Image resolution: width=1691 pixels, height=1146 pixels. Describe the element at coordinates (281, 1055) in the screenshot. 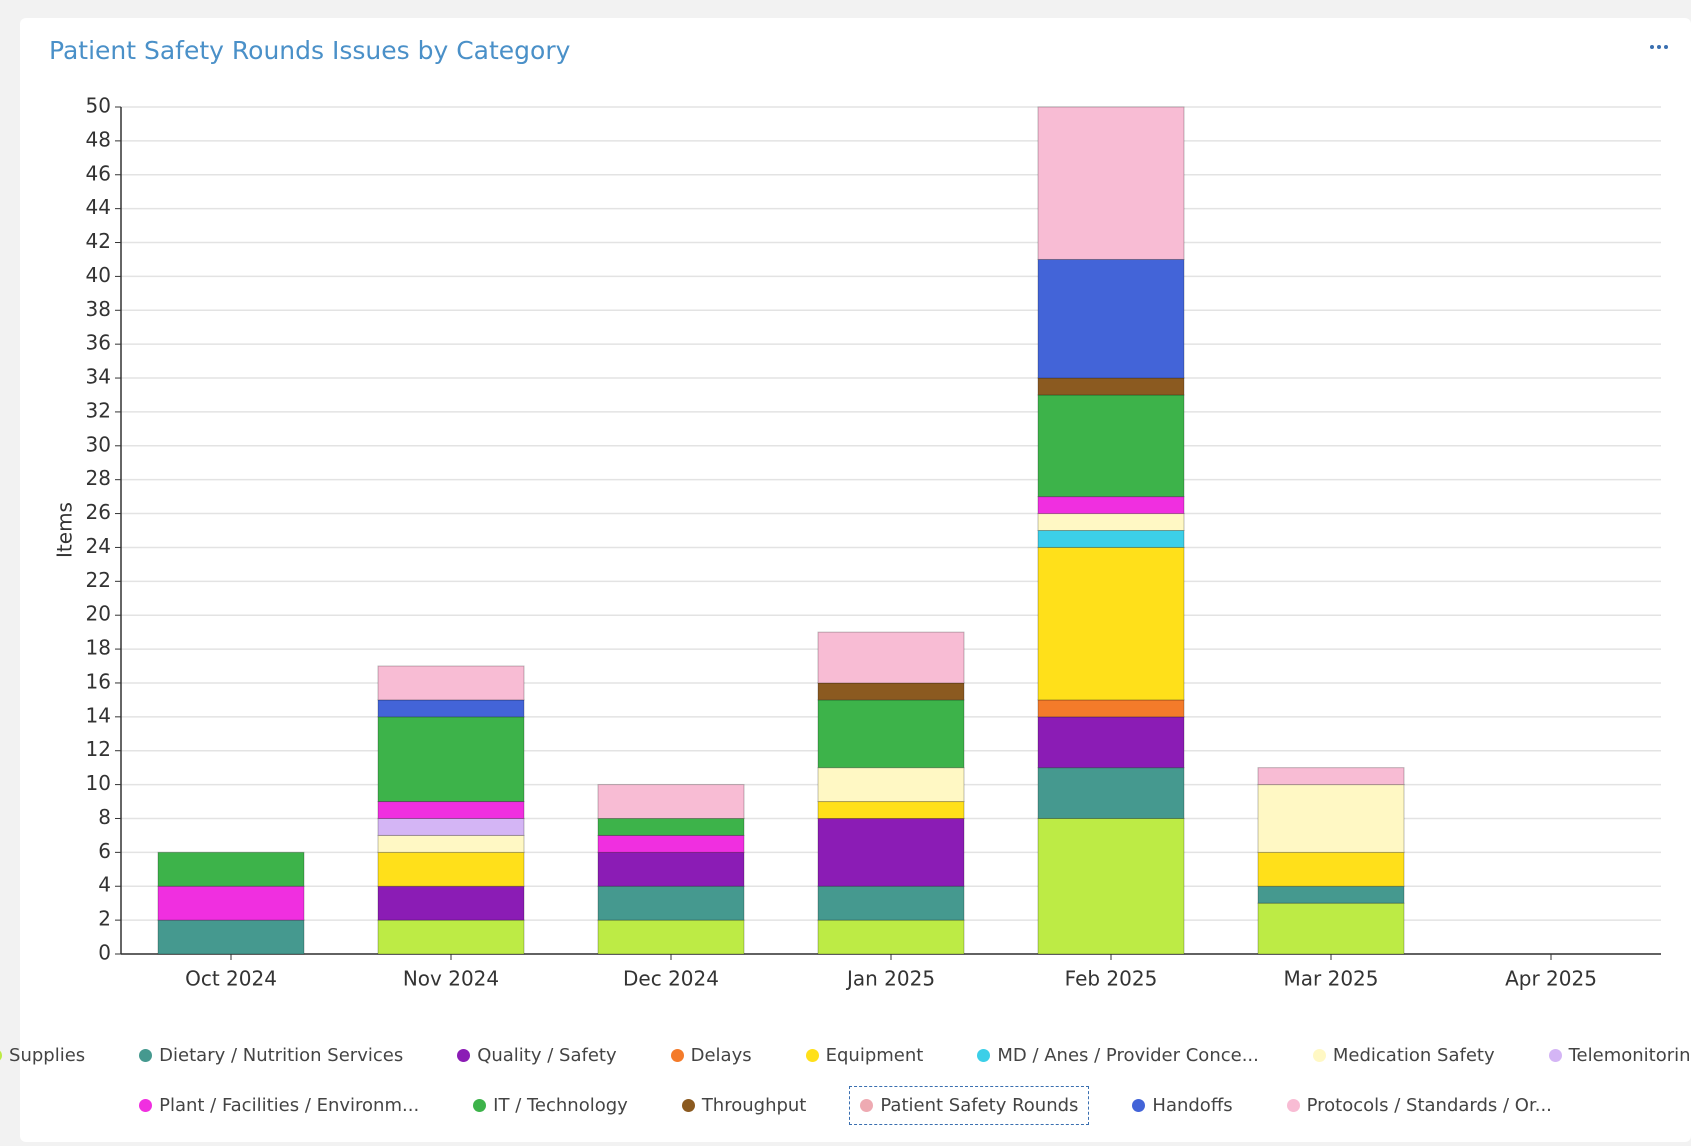

I see `legend-label: Dietary / Nutrition Services` at that location.